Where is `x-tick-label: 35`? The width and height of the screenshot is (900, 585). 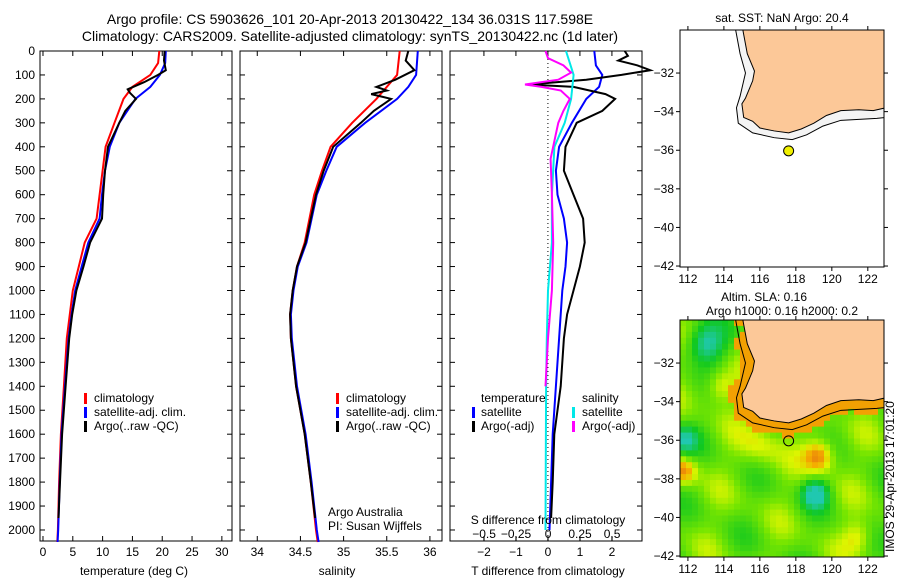 x-tick-label: 35 is located at coordinates (344, 552).